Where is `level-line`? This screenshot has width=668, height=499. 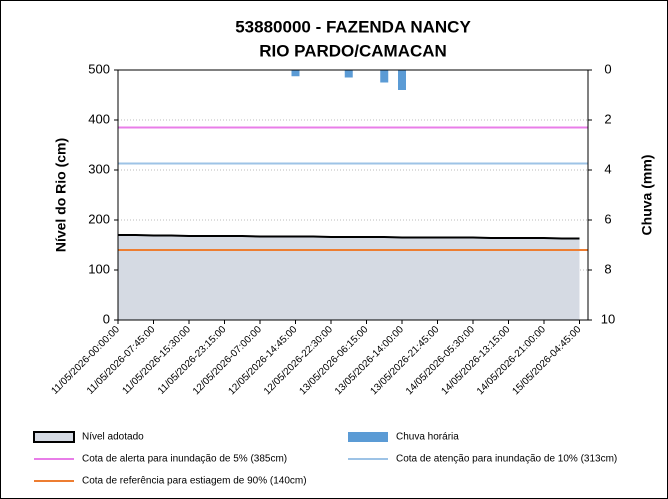 level-line is located at coordinates (349, 237).